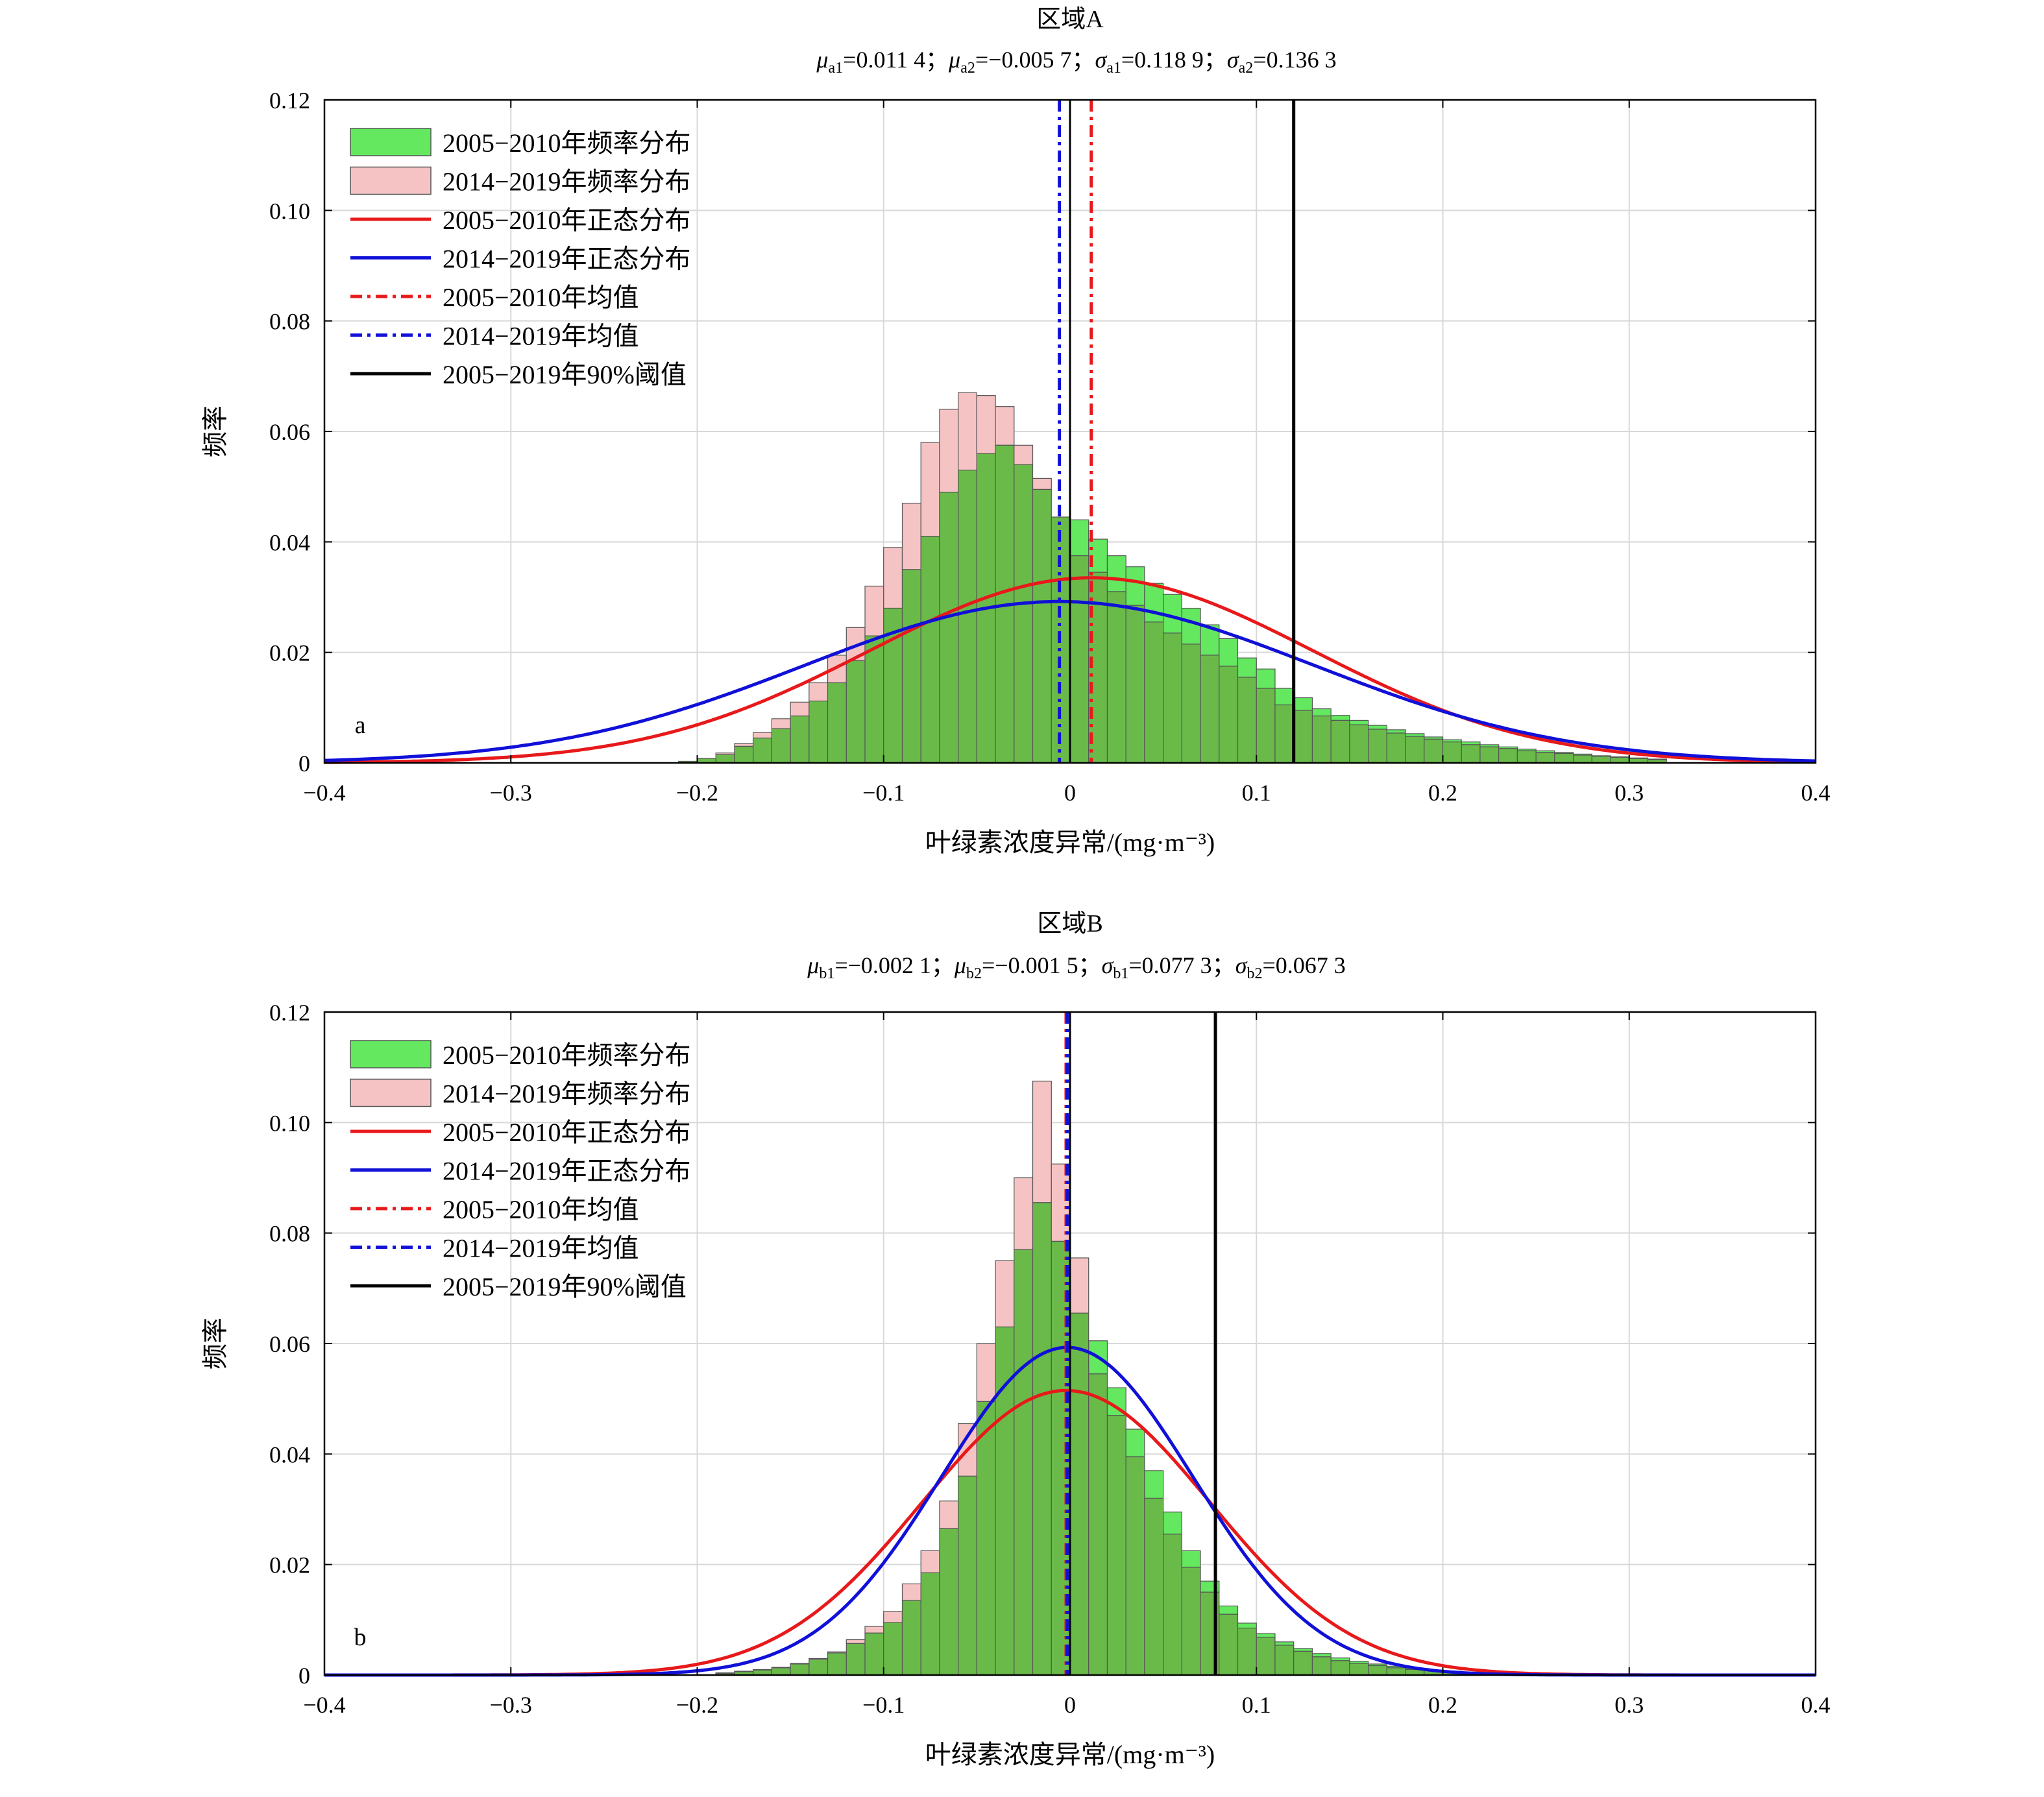 This screenshot has height=1797, width=2044. What do you see at coordinates (360, 725) in the screenshot?
I see `panel-letter: a` at bounding box center [360, 725].